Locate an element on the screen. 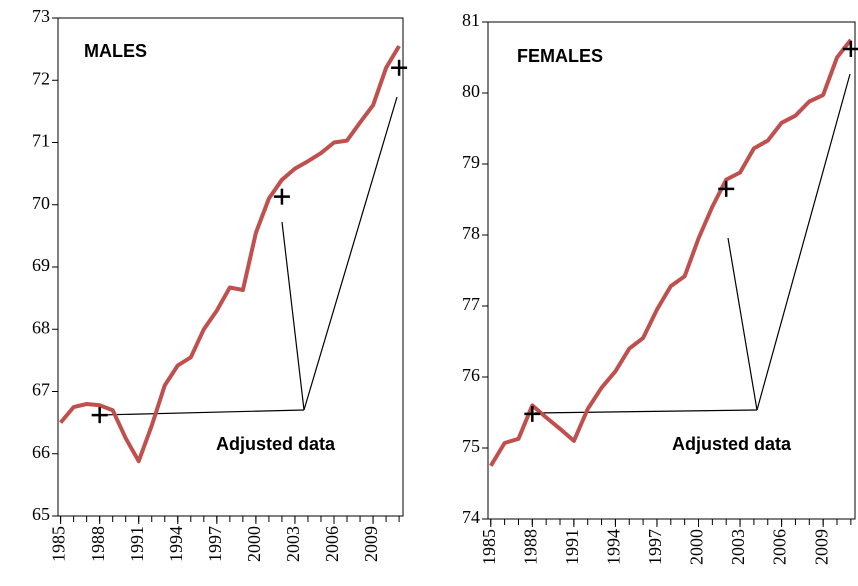  chart-title: MALES is located at coordinates (115, 51).